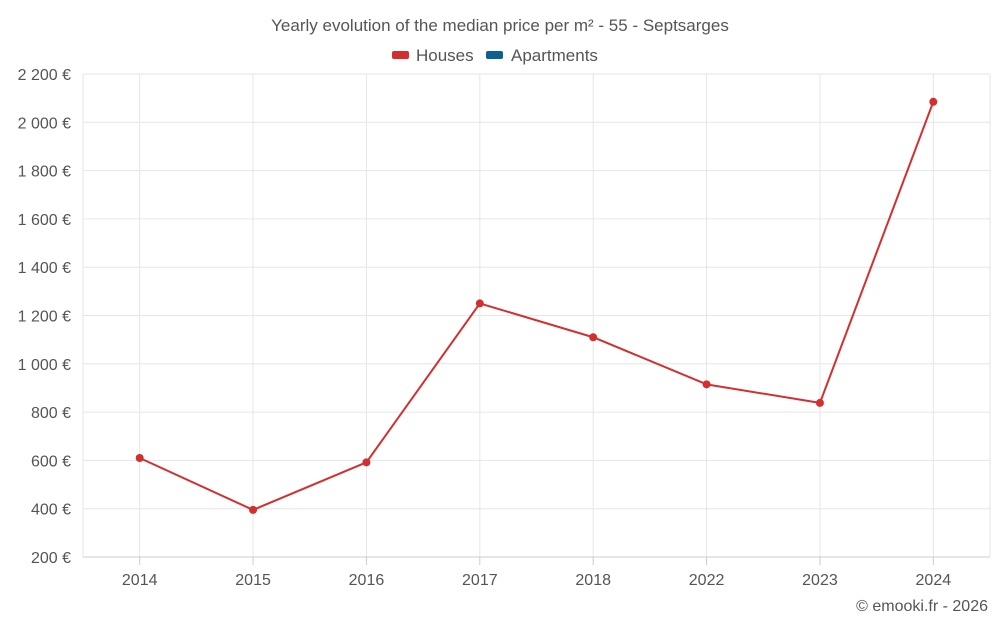  I want to click on data-point-houses-2017, so click(479, 303).